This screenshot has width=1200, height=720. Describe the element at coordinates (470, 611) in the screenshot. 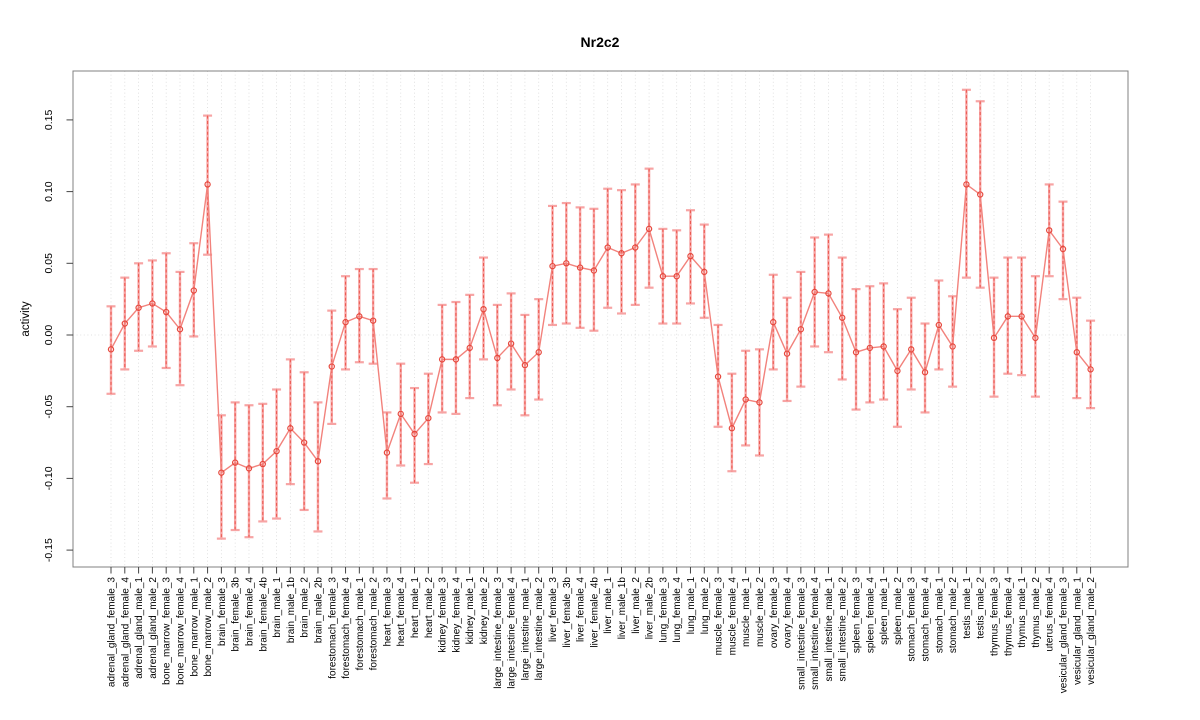

I see `x-tick-label: kidney_male_1` at that location.